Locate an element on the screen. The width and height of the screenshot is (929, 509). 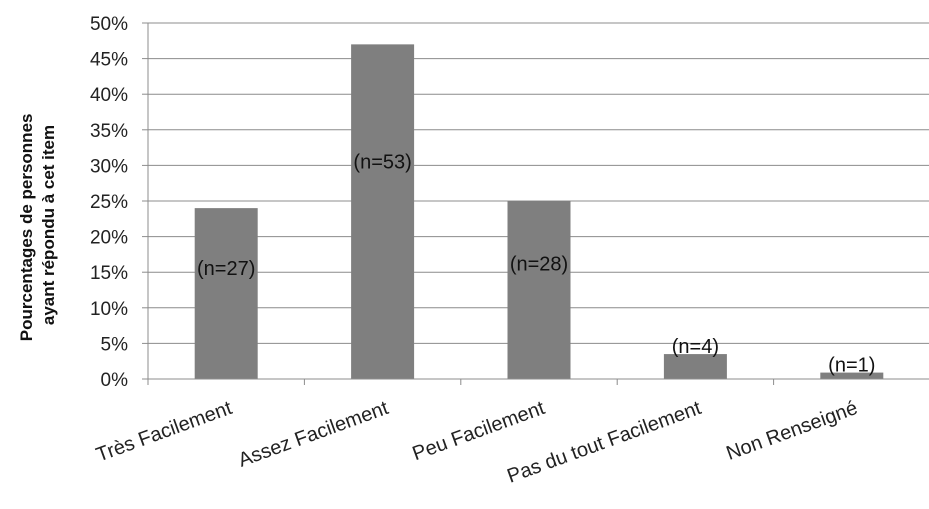
y-tick-labels: 0% 5% 10% 15% 20% 25% 30% 35% 40% 45% 50% is located at coordinates (109, 202).